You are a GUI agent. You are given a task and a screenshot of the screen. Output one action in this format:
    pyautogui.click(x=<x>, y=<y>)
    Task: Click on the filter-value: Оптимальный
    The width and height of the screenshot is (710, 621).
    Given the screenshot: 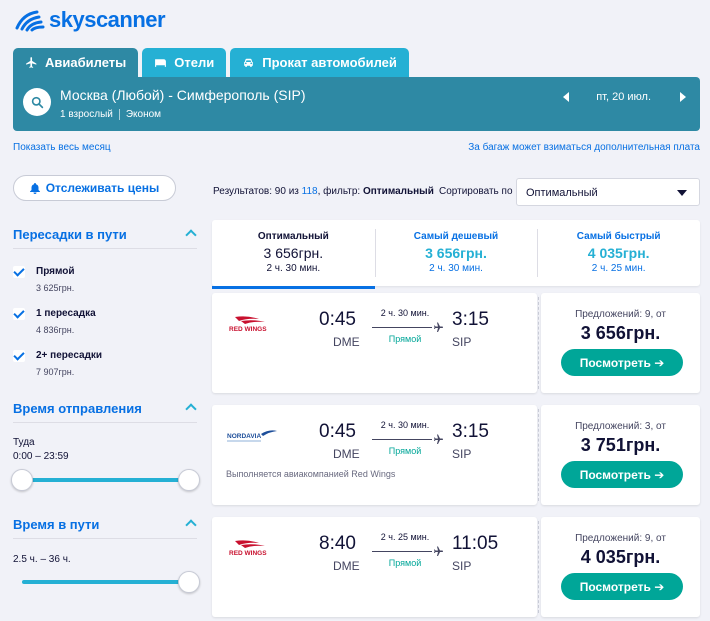 What is the action you would take?
    pyautogui.click(x=398, y=191)
    